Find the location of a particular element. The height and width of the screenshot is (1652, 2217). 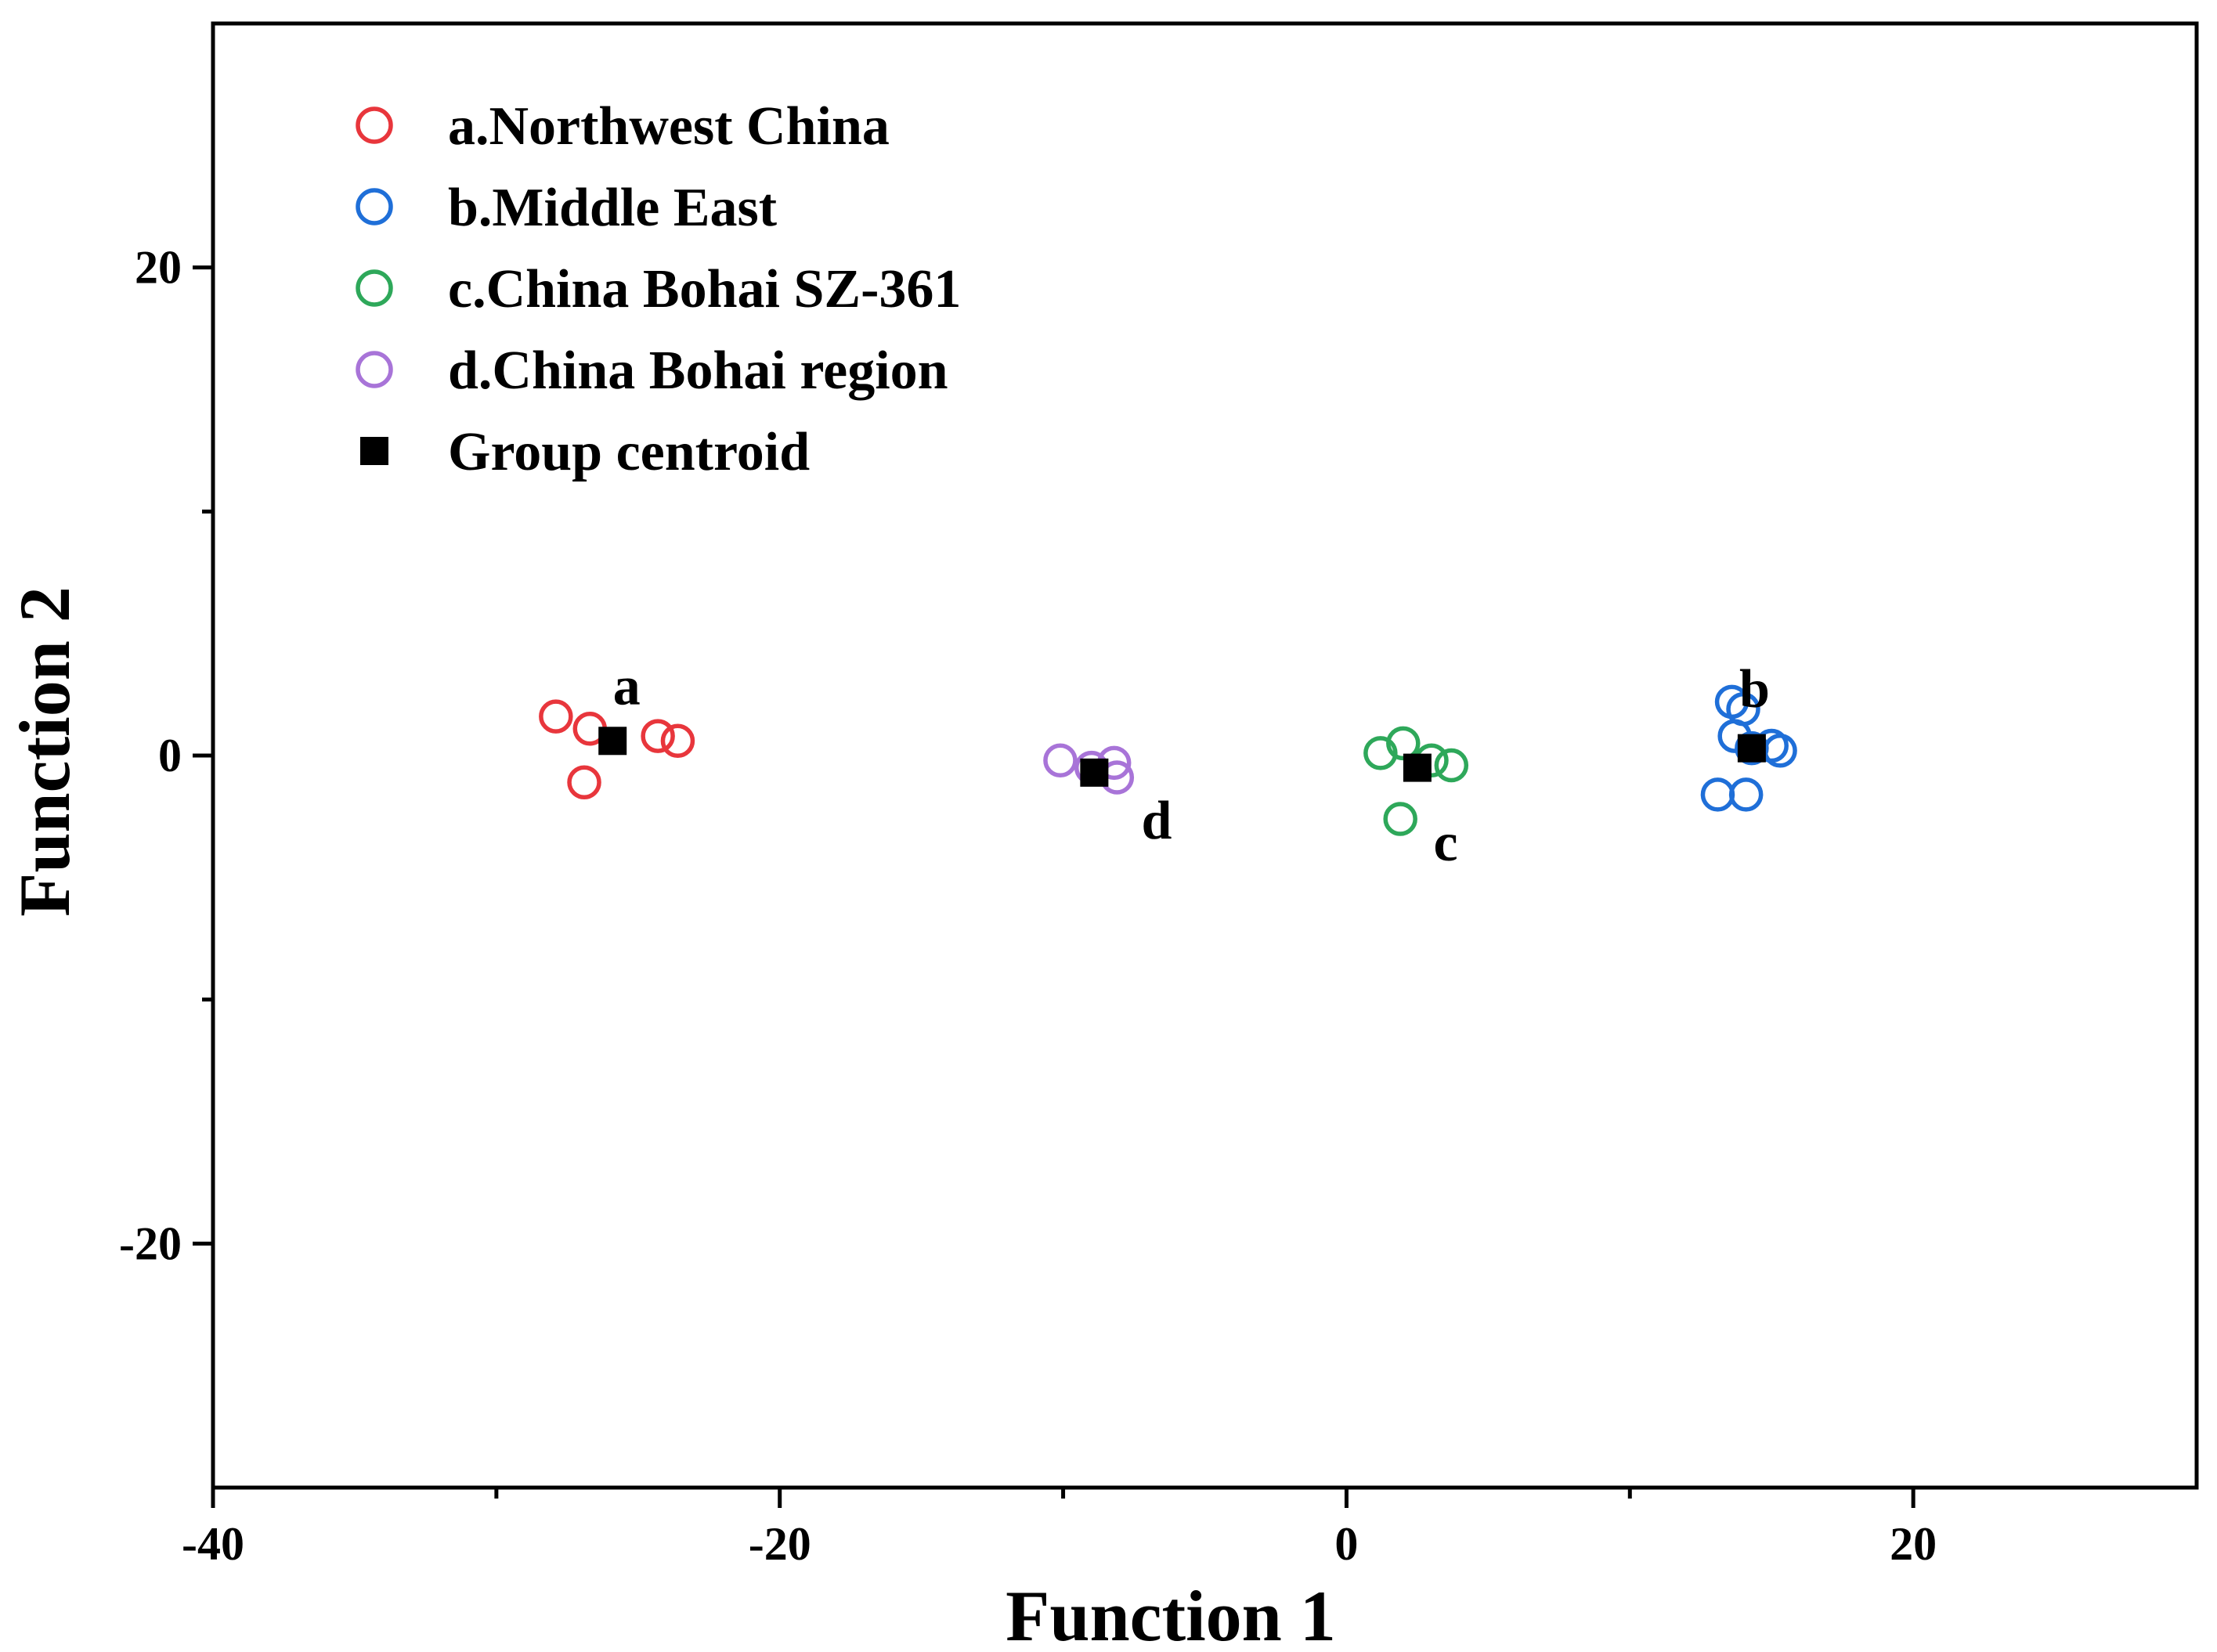

legend-label: c.China Bohai SZ-361 is located at coordinates (704, 289).